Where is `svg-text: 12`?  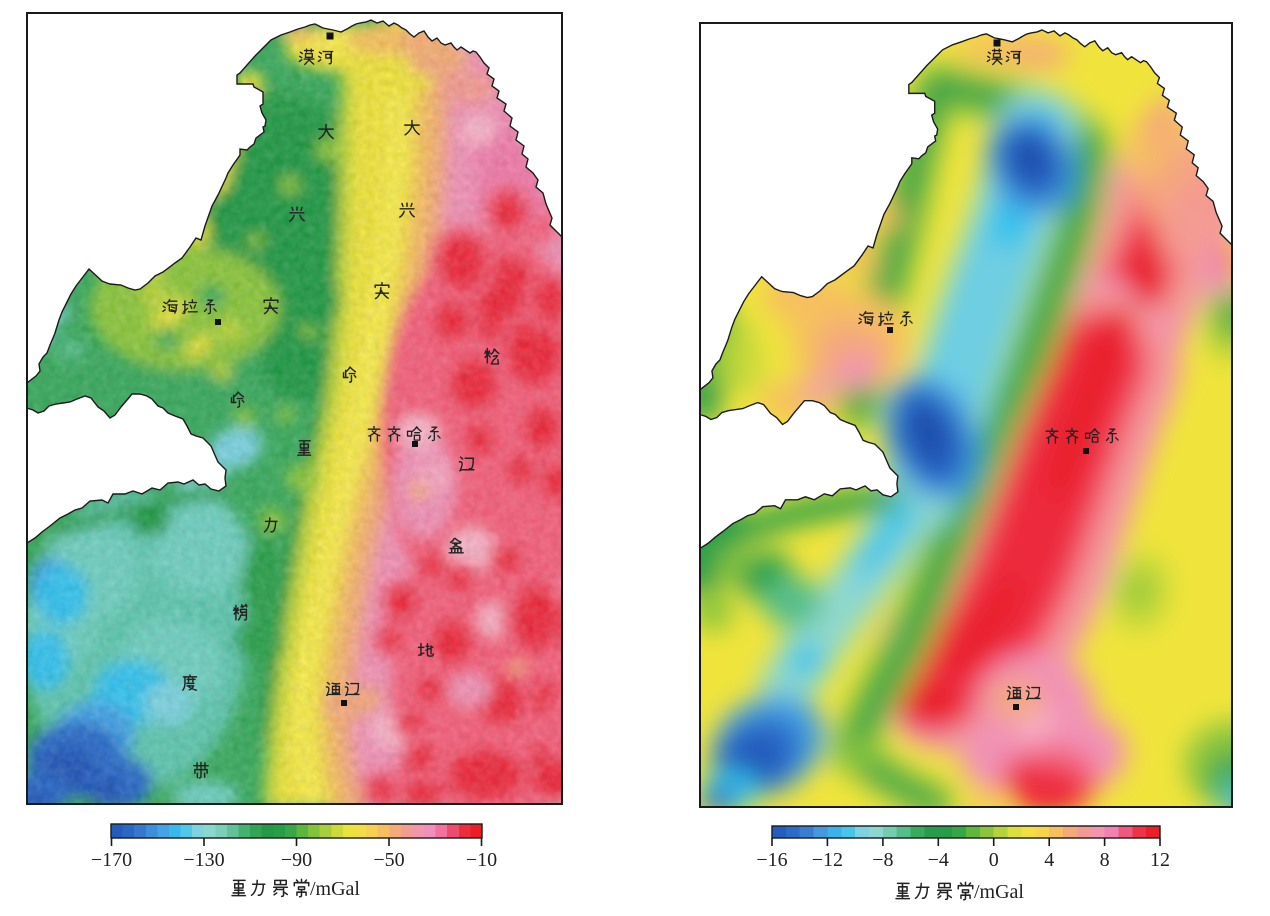 svg-text: 12 is located at coordinates (1160, 860).